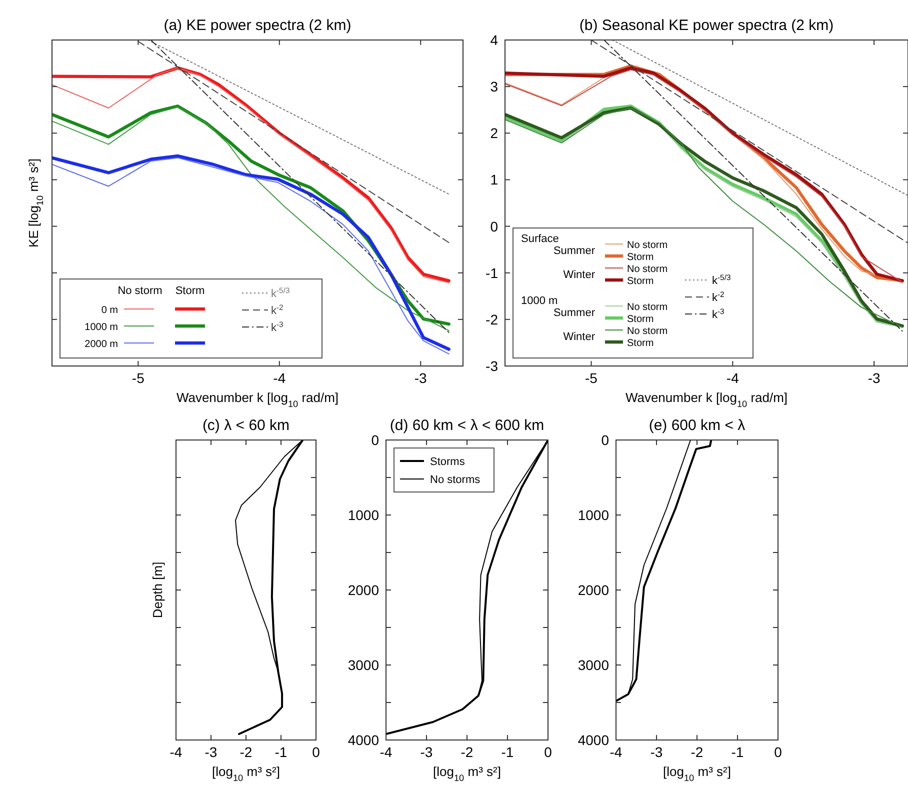 This screenshot has width=908, height=795. I want to click on annotation: No storm, so click(140, 291).